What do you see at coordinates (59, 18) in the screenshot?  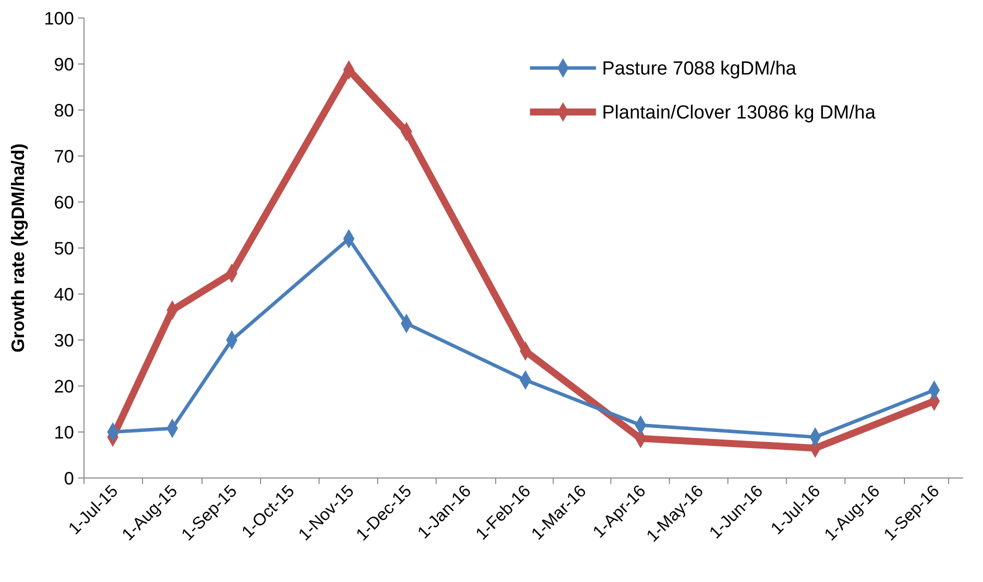 I see `y-tick-label: 100` at bounding box center [59, 18].